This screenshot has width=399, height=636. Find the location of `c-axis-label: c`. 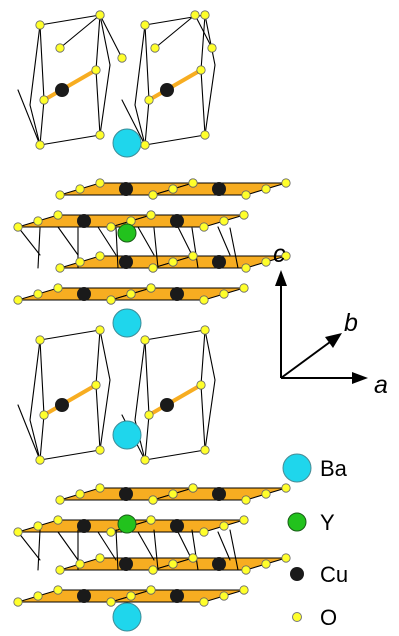

c-axis-label: c is located at coordinates (279, 254).